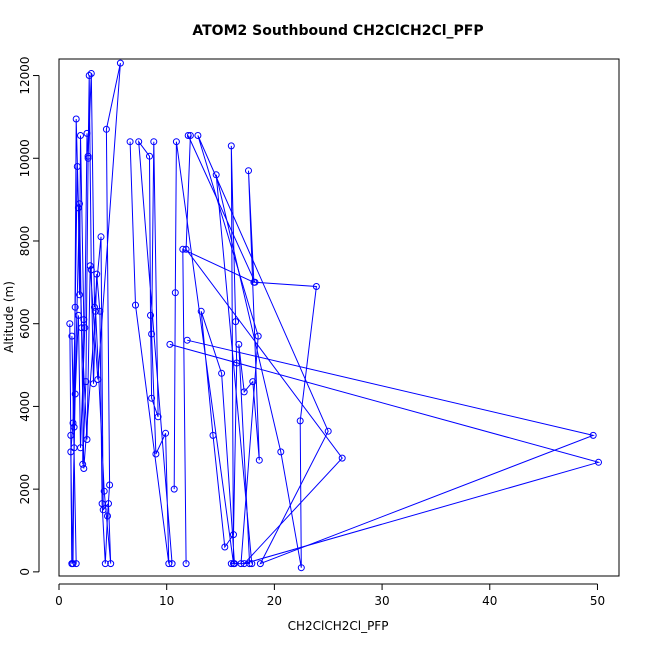  Describe the element at coordinates (25, 75) in the screenshot. I see `y-tick-label: 12000` at that location.